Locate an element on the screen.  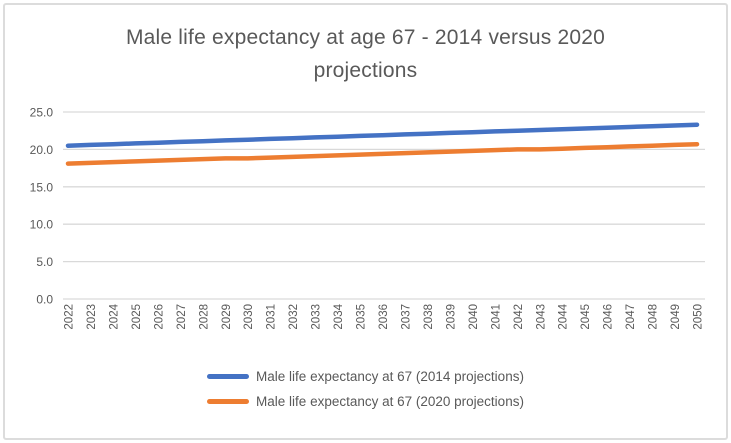
legend-line-swatch-2020 is located at coordinates (228, 401).